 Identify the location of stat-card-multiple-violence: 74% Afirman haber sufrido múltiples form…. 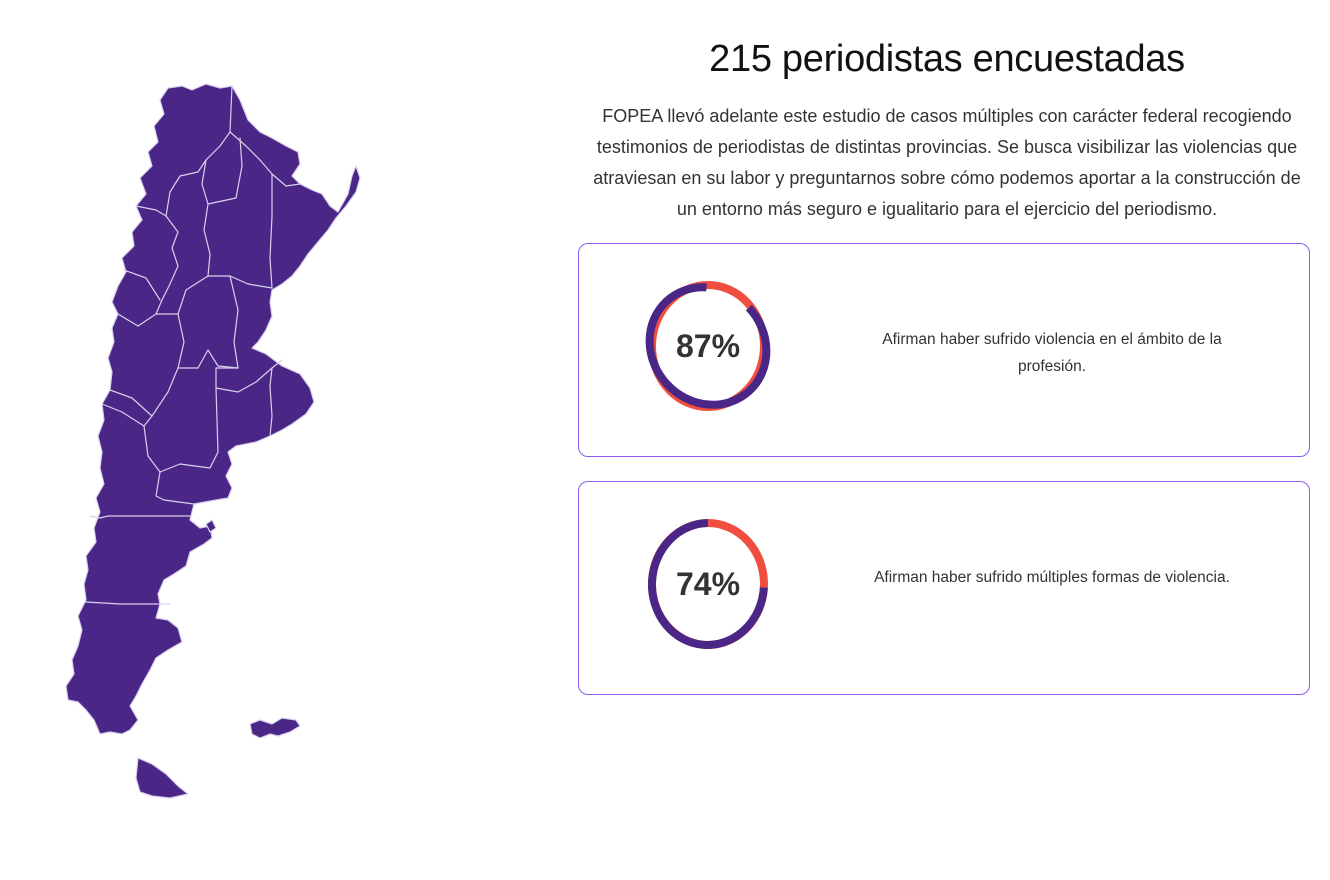
(944, 588).